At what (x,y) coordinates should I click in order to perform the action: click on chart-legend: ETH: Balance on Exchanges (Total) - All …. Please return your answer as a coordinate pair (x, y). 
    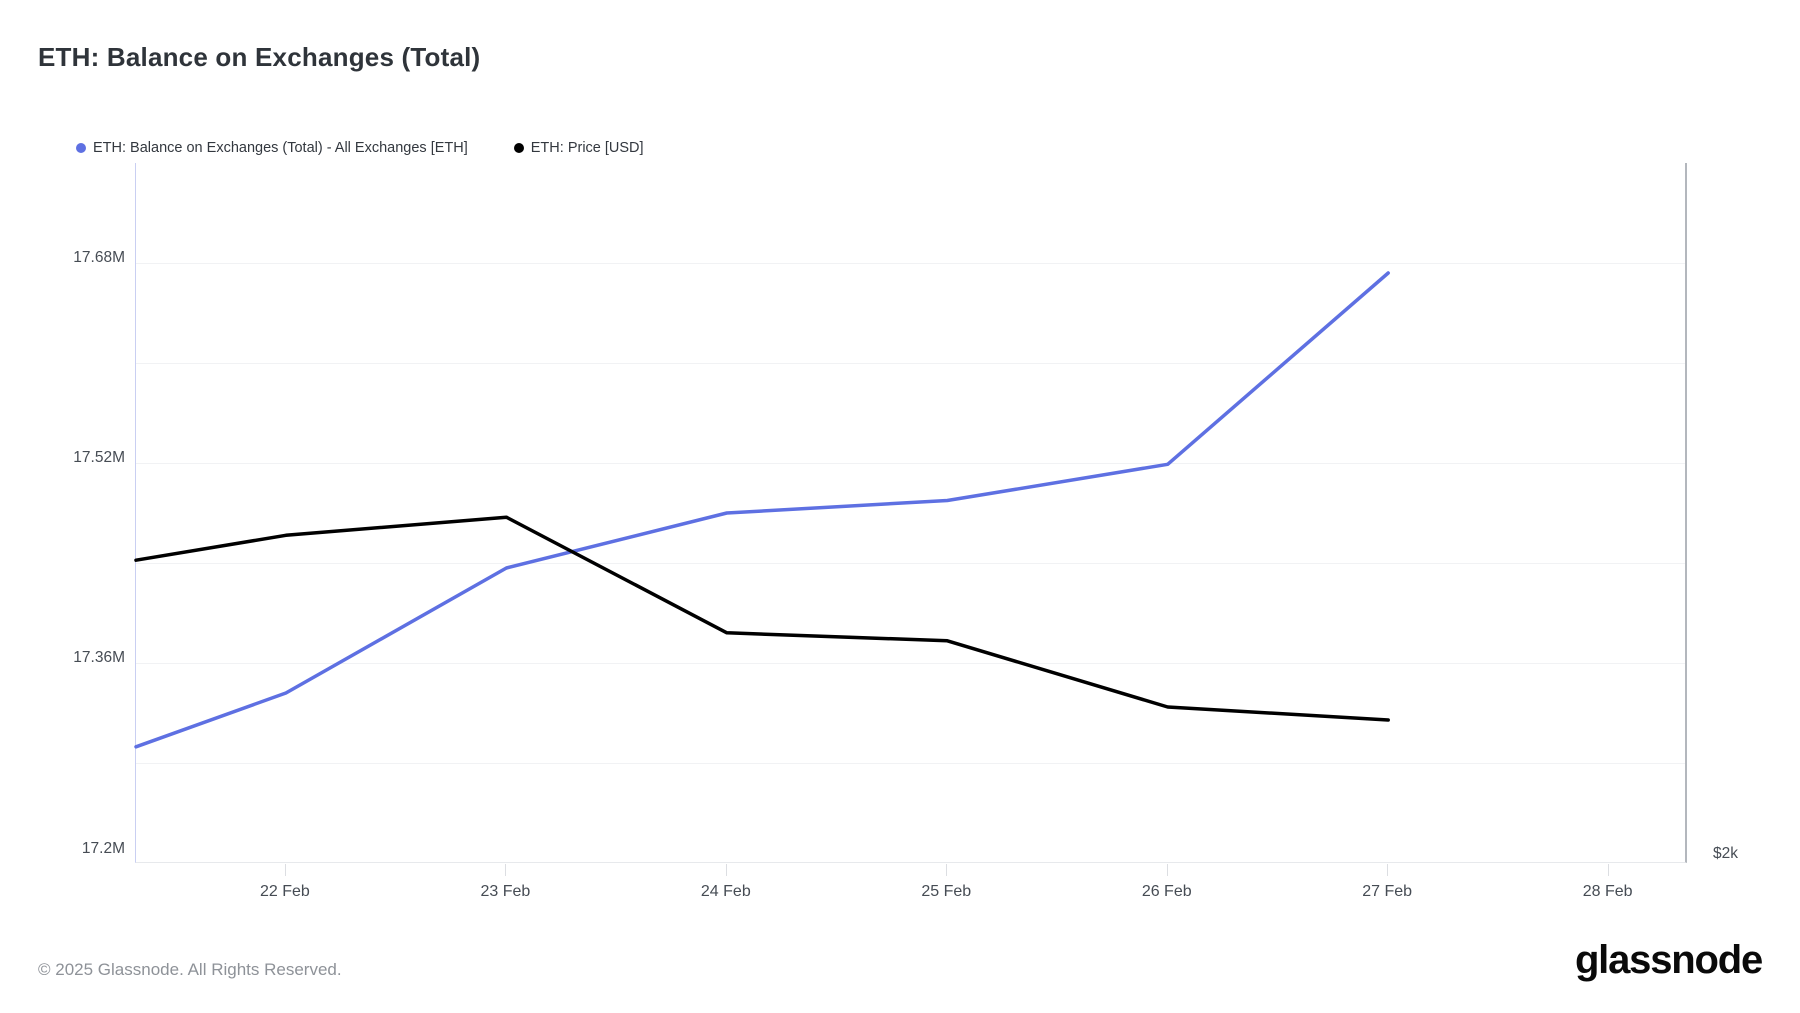
    Looking at the image, I should click on (360, 148).